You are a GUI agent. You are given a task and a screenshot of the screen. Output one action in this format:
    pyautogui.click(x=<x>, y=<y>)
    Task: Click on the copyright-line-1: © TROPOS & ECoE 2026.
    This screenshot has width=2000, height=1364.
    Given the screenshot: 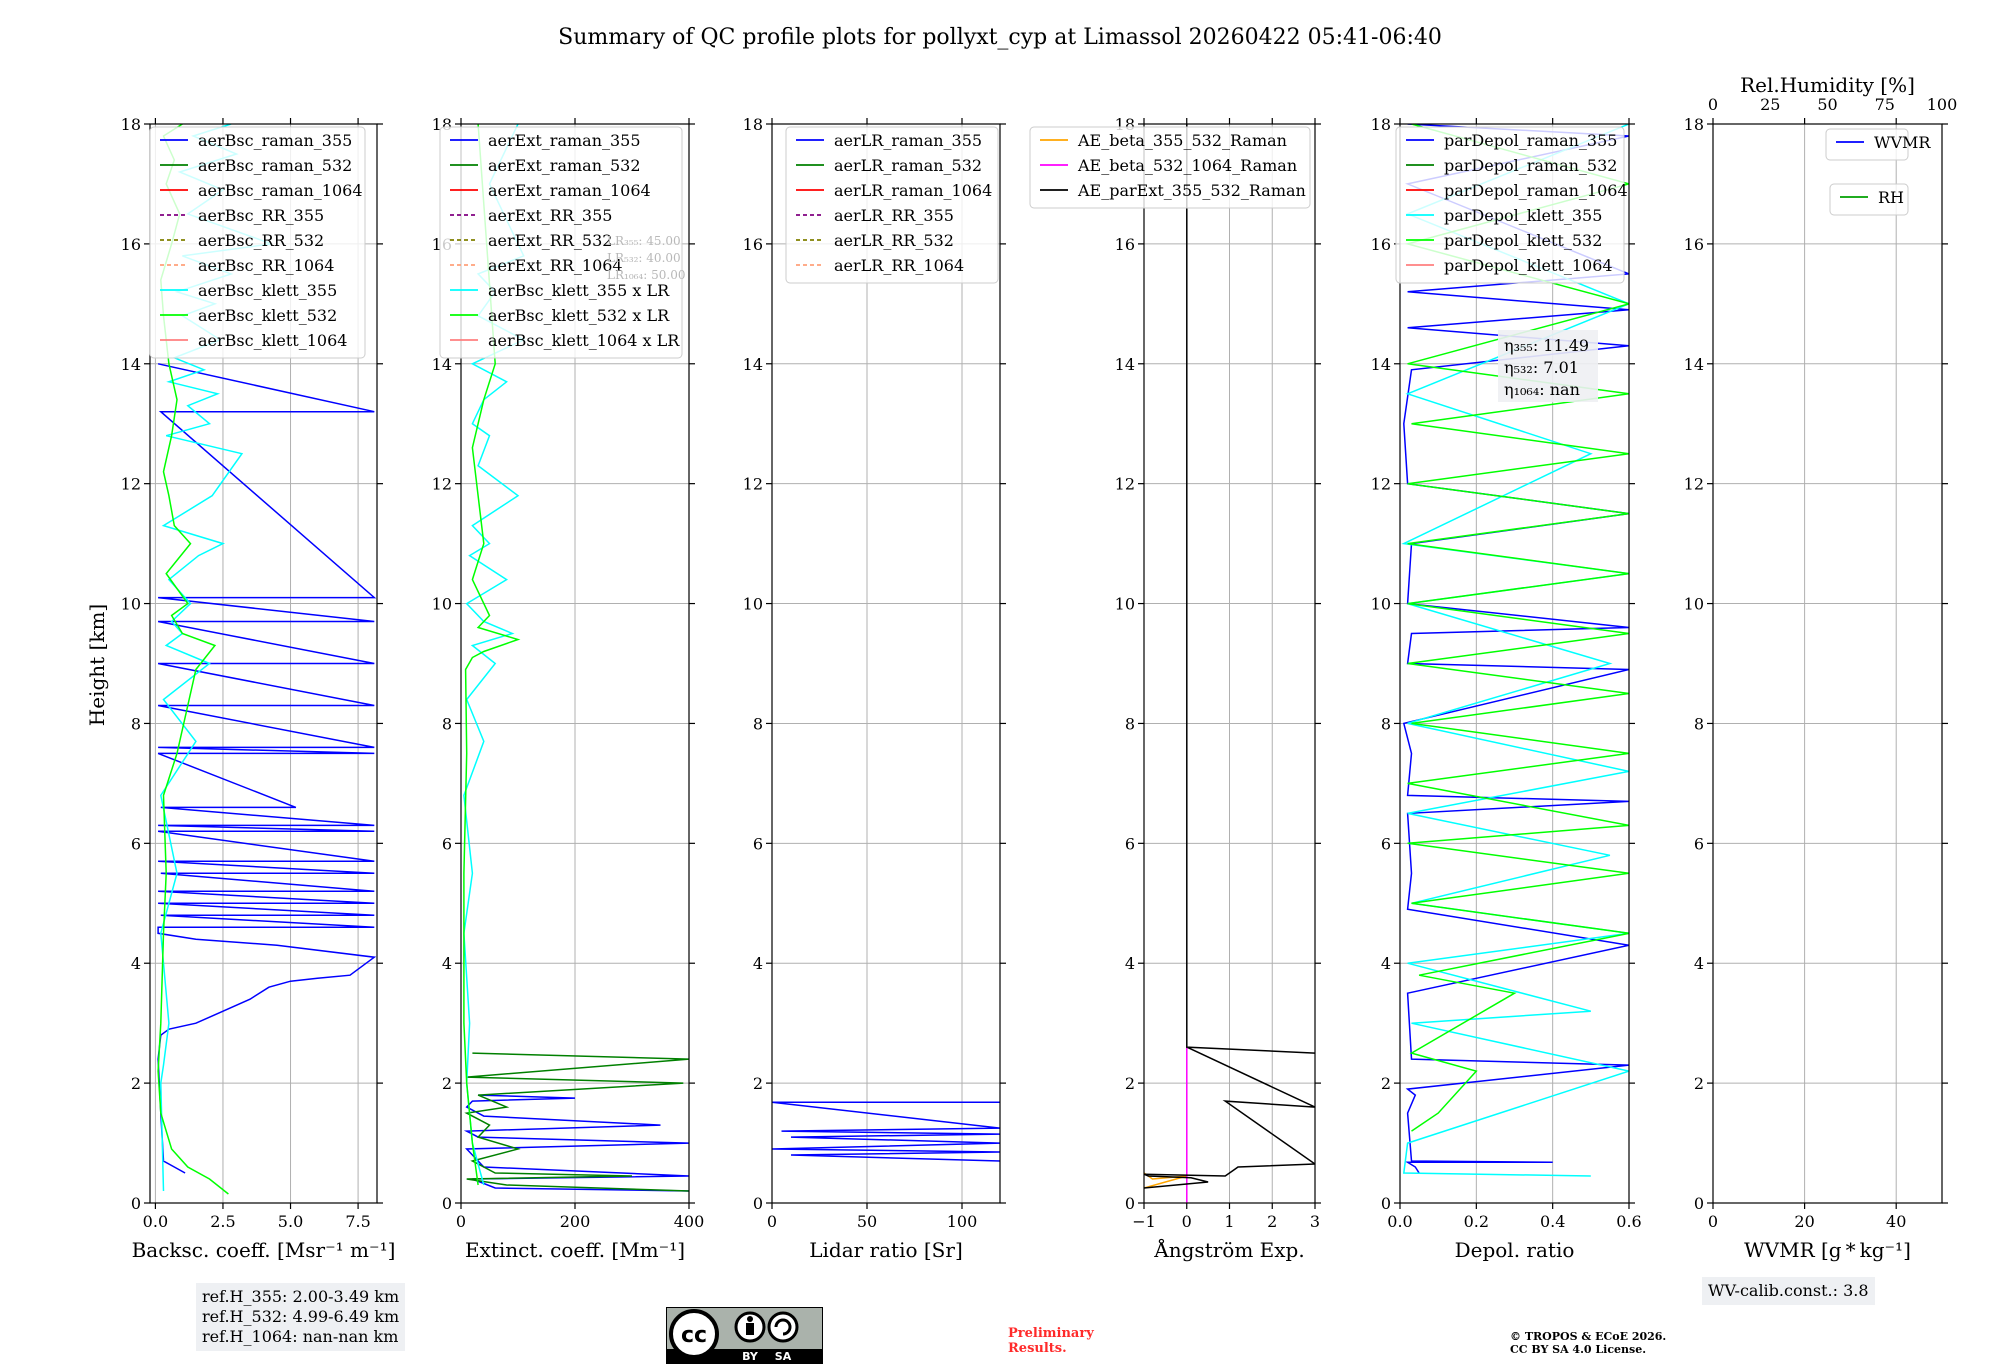 What is the action you would take?
    pyautogui.click(x=1588, y=1336)
    